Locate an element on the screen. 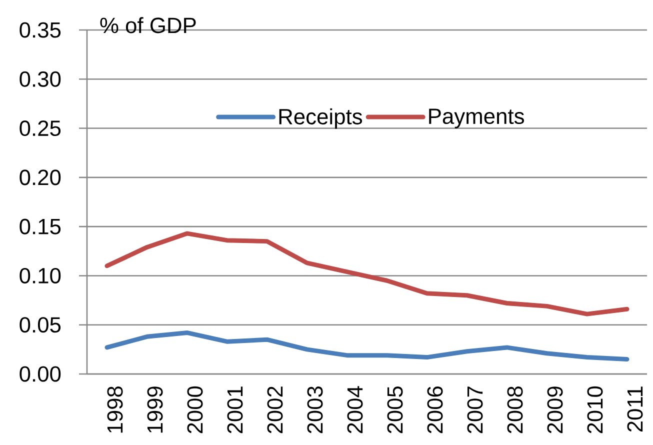  legend-label: Payments is located at coordinates (476, 118).